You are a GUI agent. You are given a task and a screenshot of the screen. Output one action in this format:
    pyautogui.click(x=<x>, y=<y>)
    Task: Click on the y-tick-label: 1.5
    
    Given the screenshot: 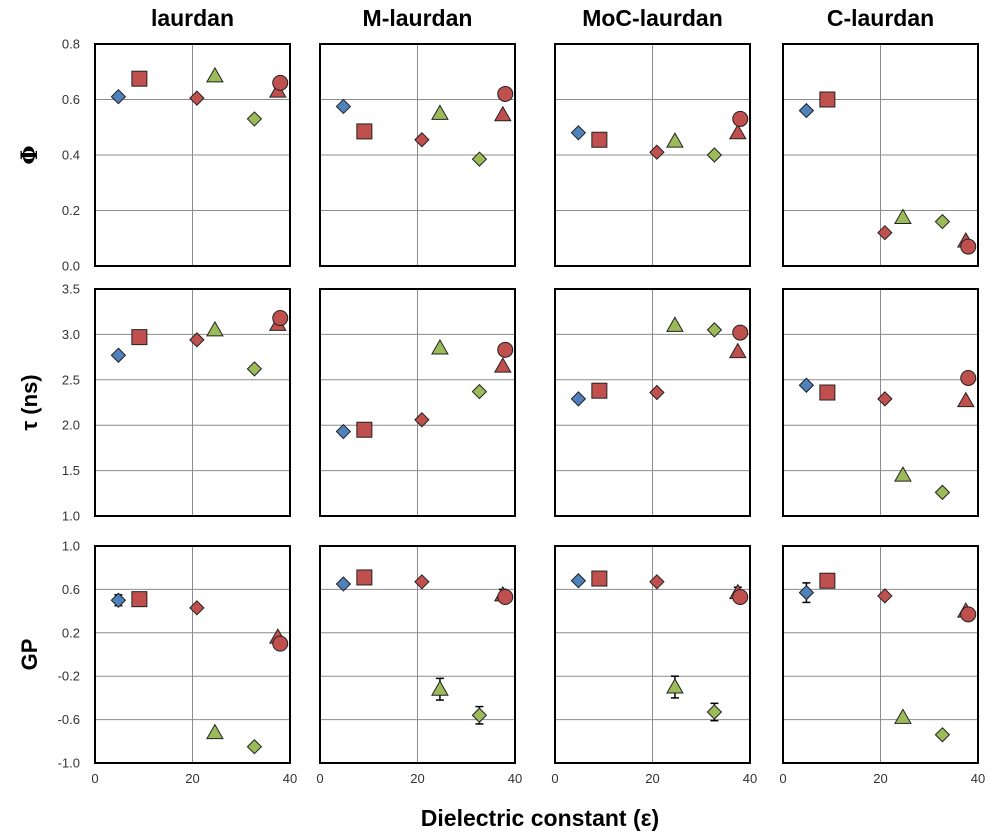 What is the action you would take?
    pyautogui.click(x=71, y=470)
    